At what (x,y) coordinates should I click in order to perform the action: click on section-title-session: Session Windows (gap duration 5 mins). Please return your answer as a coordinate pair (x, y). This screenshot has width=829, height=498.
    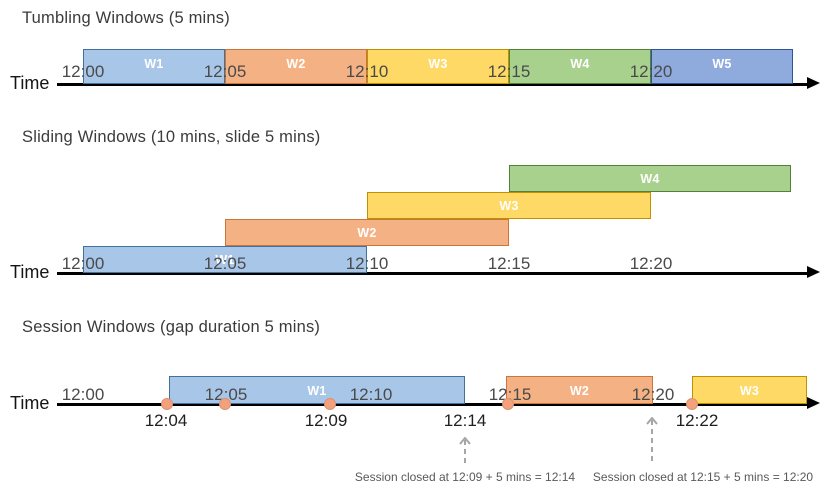
    Looking at the image, I should click on (171, 327).